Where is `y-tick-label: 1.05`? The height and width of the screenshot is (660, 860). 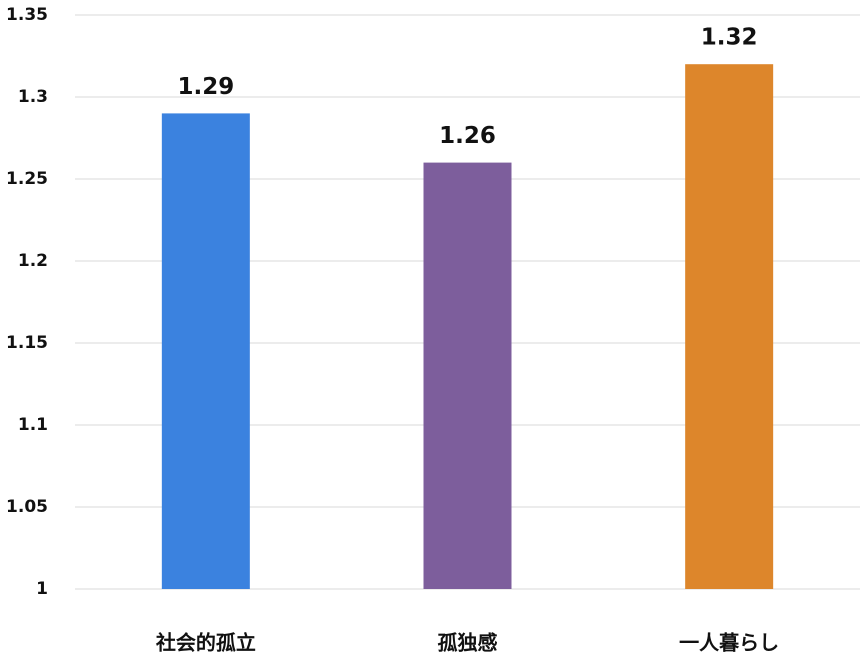 y-tick-label: 1.05 is located at coordinates (27, 507).